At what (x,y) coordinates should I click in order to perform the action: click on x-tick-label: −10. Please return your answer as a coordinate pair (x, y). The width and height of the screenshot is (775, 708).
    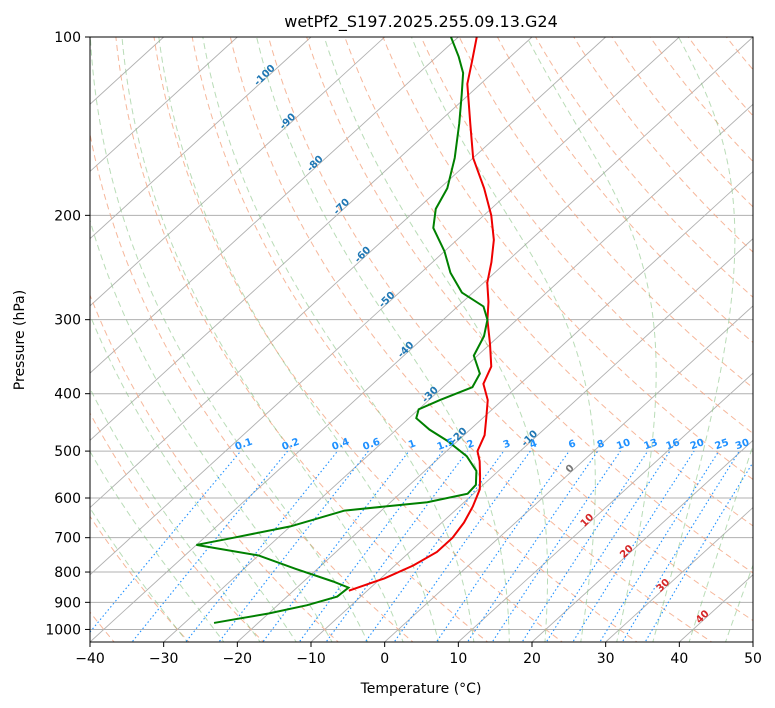
    Looking at the image, I should click on (311, 659).